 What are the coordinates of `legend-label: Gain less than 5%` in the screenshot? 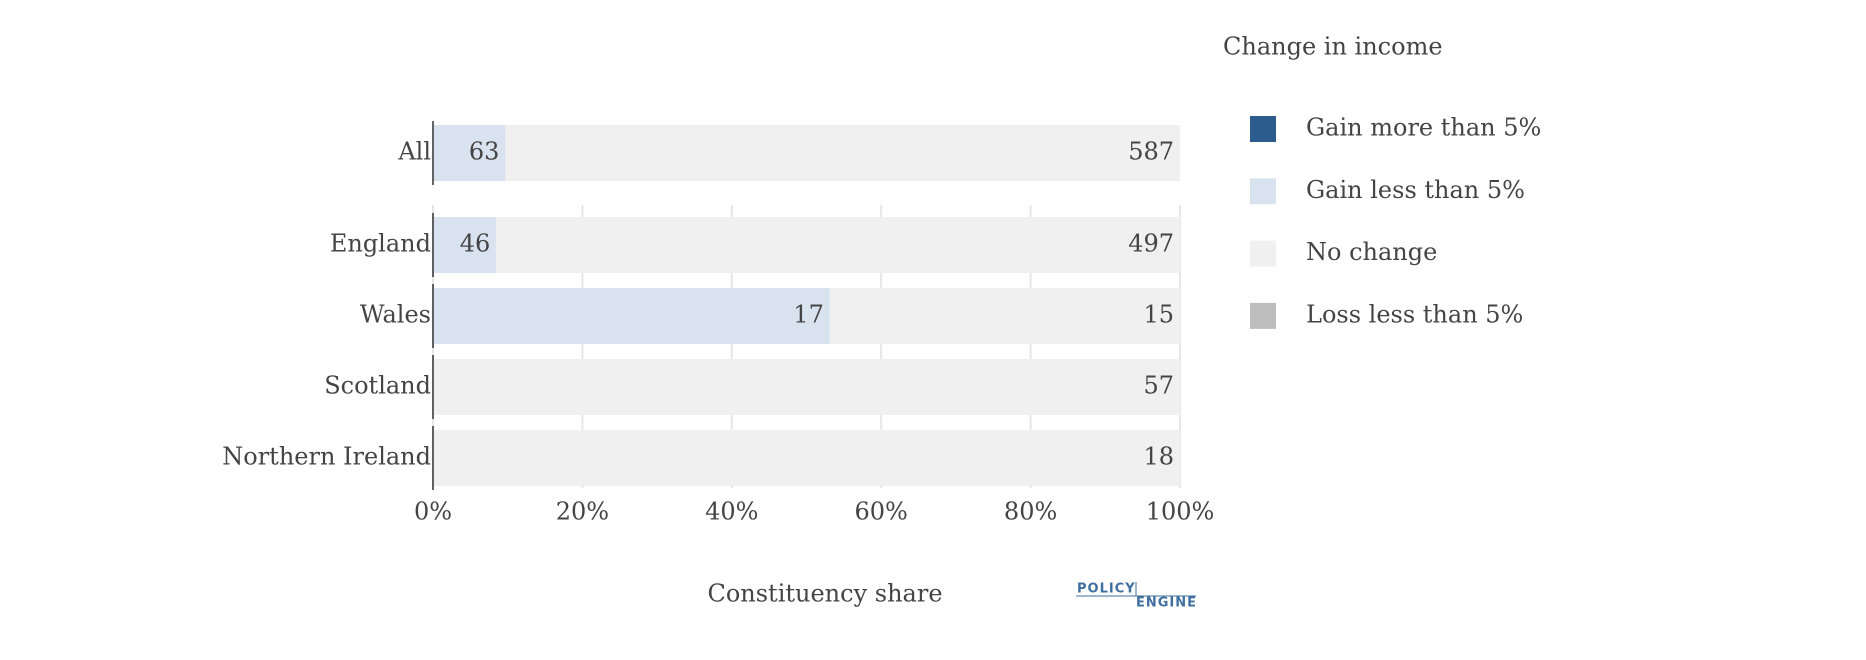 It's located at (1415, 190).